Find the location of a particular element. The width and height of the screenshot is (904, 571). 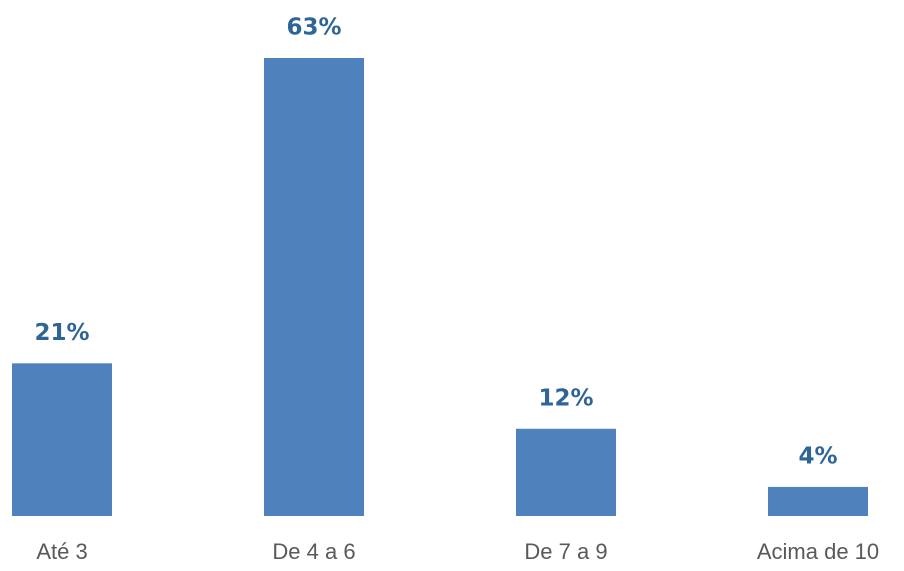

value-label: 21% is located at coordinates (61, 333).